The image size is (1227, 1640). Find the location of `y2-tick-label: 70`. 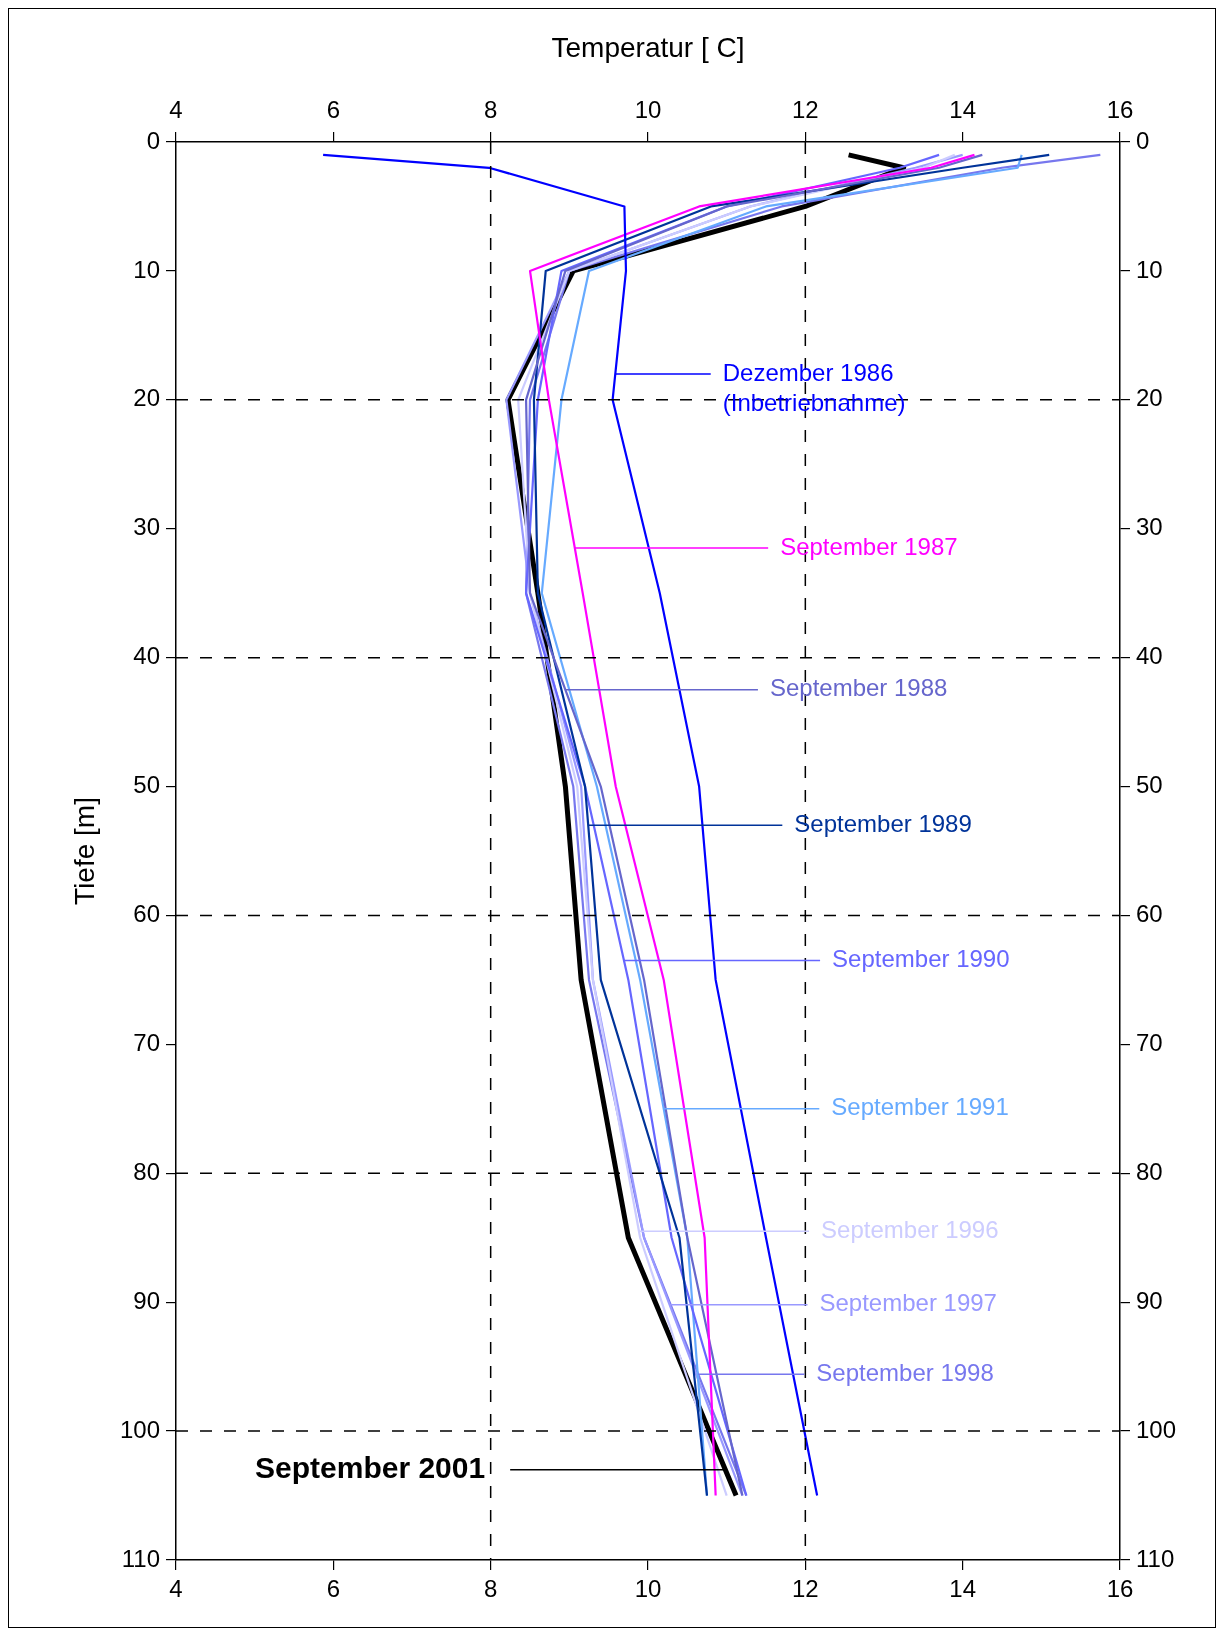

y2-tick-label: 70 is located at coordinates (1149, 1042).